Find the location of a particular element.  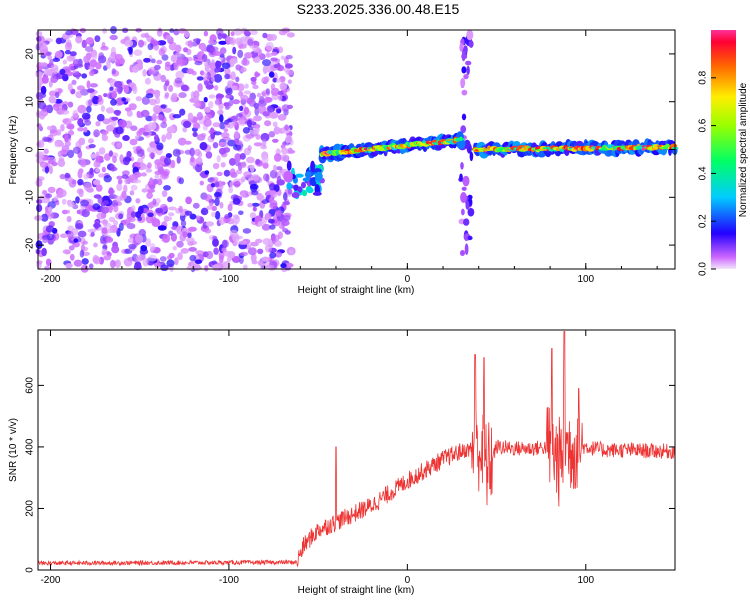

colorbar-ticks: 0.0 0.2 0.4 0.6 0.8 is located at coordinates (707, 173).